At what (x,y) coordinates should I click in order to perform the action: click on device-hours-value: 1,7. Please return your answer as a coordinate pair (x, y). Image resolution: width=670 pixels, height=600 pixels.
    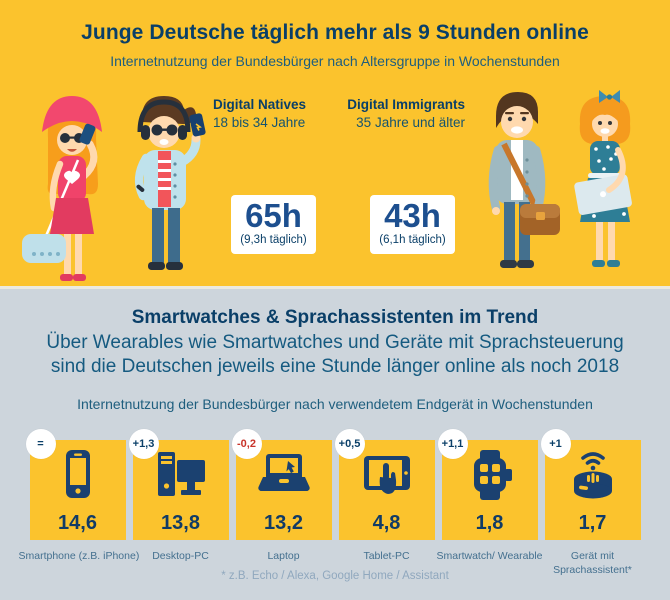
    Looking at the image, I should click on (592, 523).